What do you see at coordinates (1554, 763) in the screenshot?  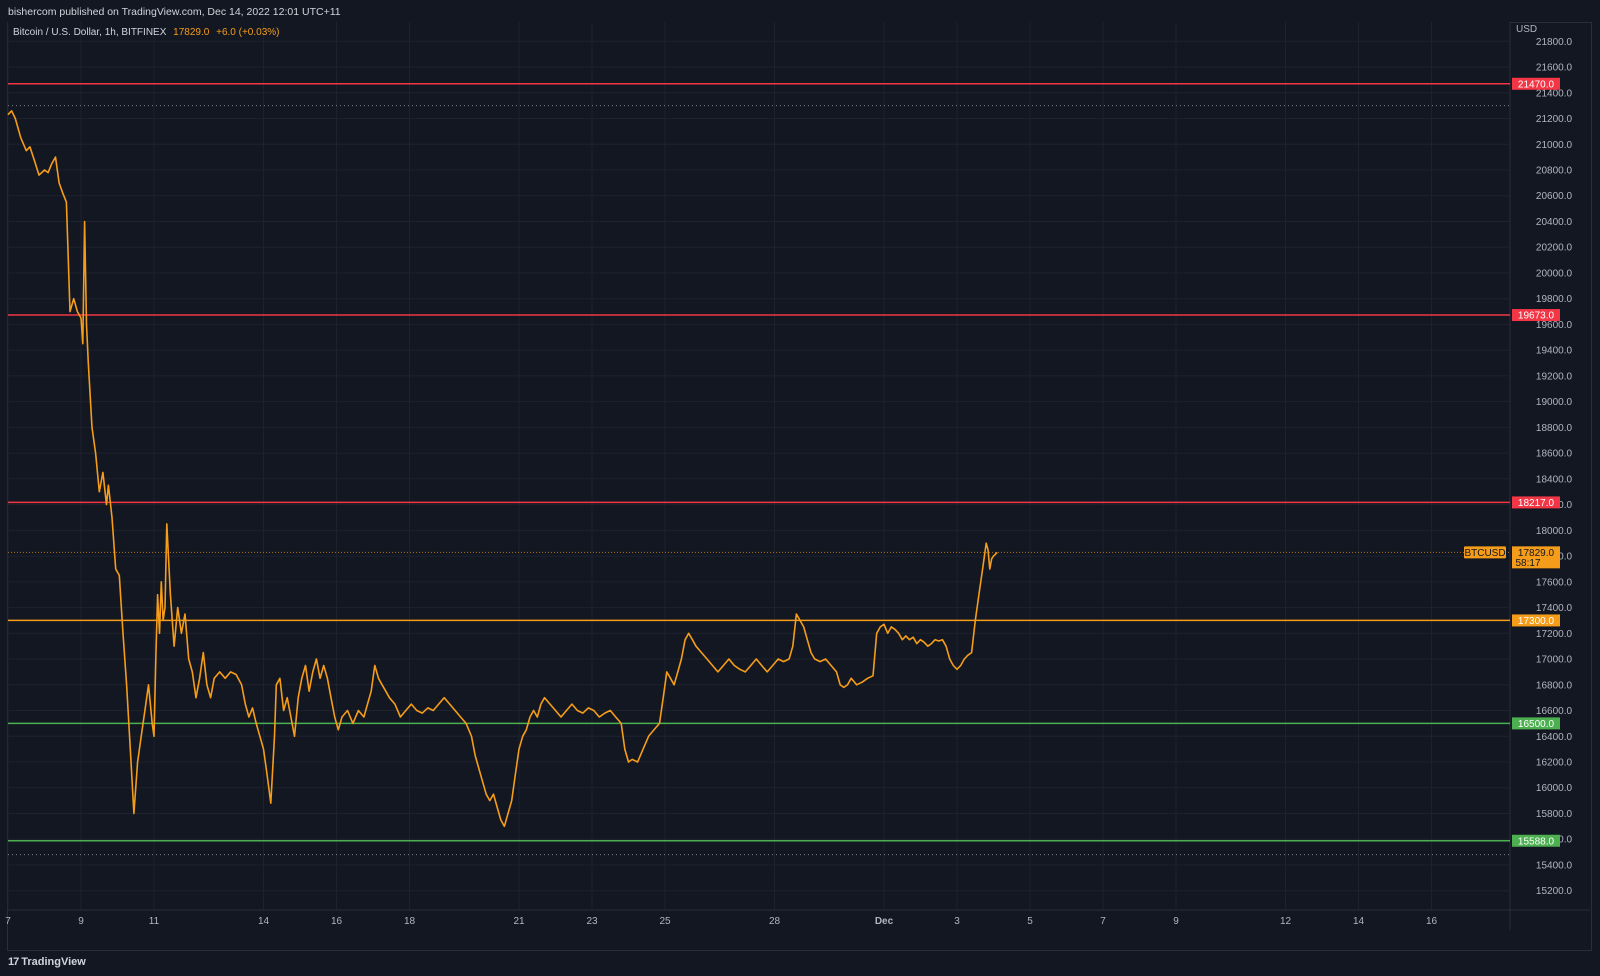 I see `y-tick-label: 16200.0` at bounding box center [1554, 763].